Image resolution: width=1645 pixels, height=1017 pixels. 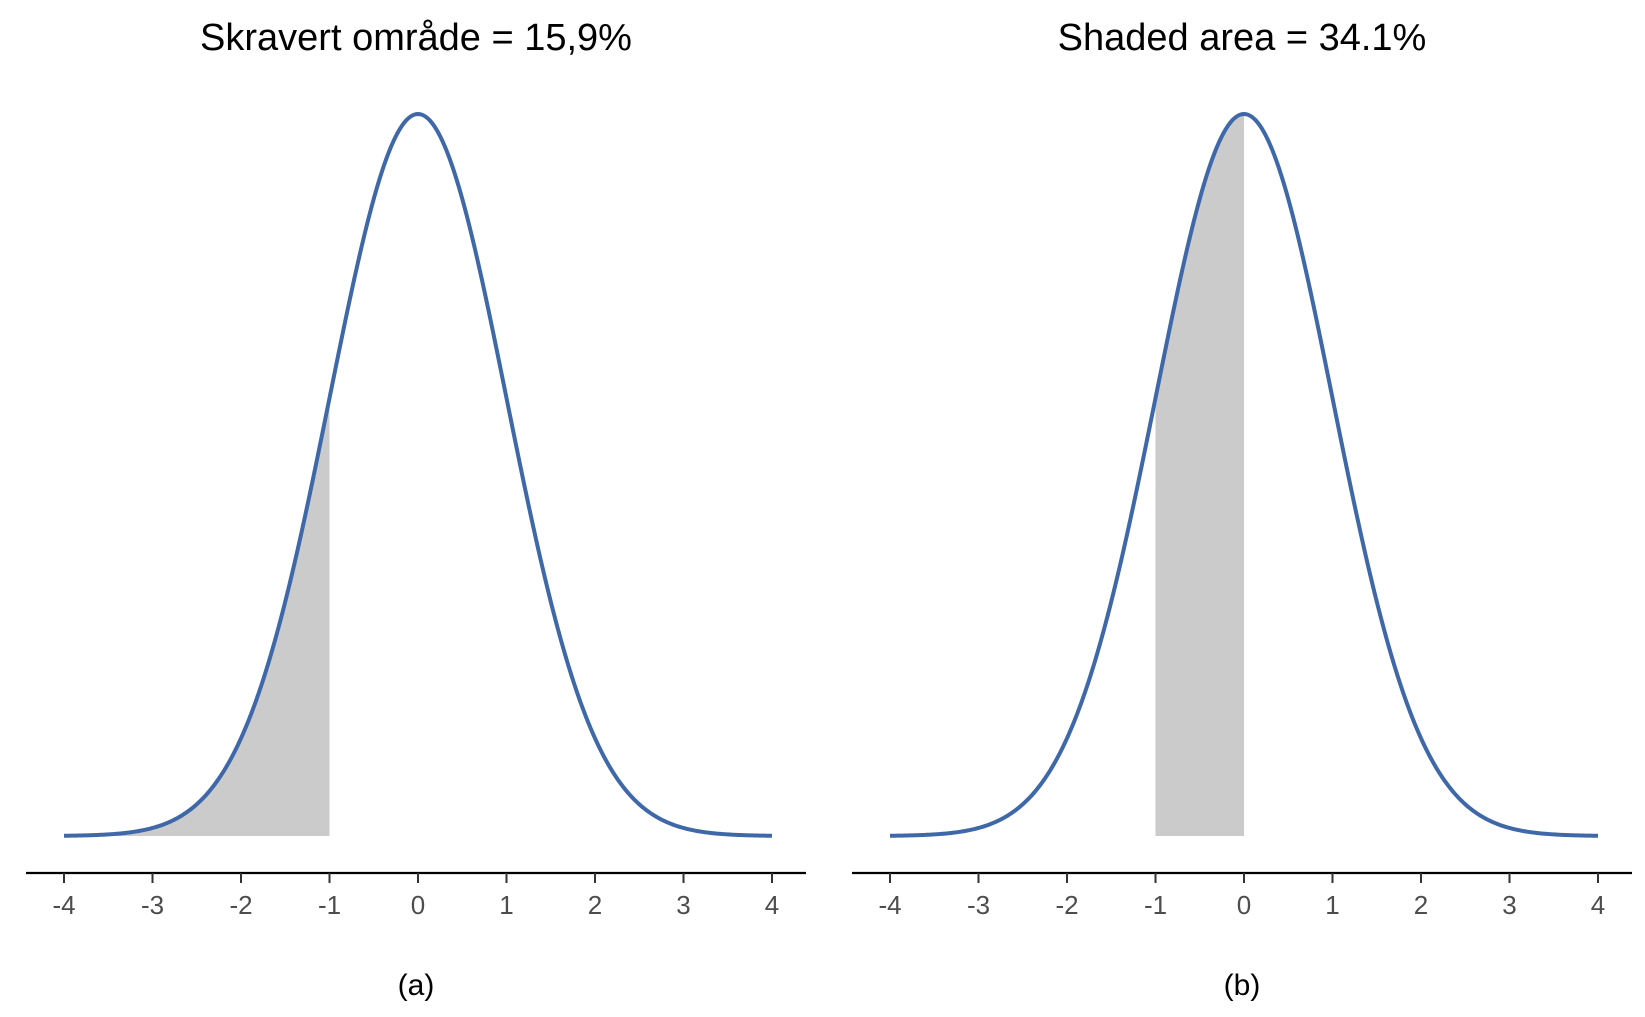 I want to click on panel-a-x-tick-label: 3, so click(x=683, y=905).